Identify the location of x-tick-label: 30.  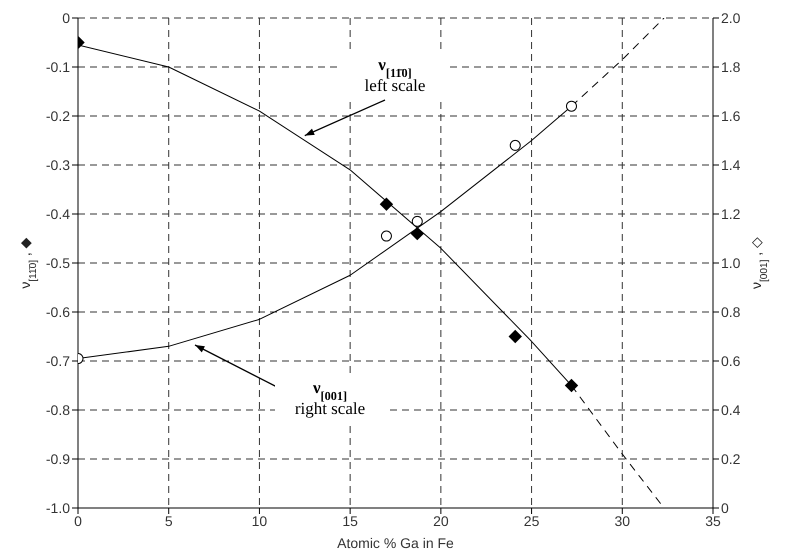
(622, 520).